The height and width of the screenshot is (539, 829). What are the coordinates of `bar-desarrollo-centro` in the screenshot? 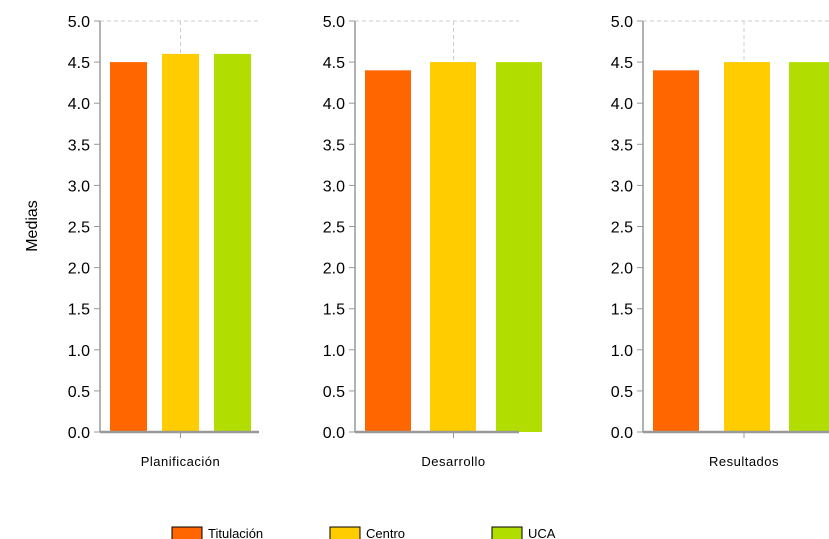 It's located at (453, 247).